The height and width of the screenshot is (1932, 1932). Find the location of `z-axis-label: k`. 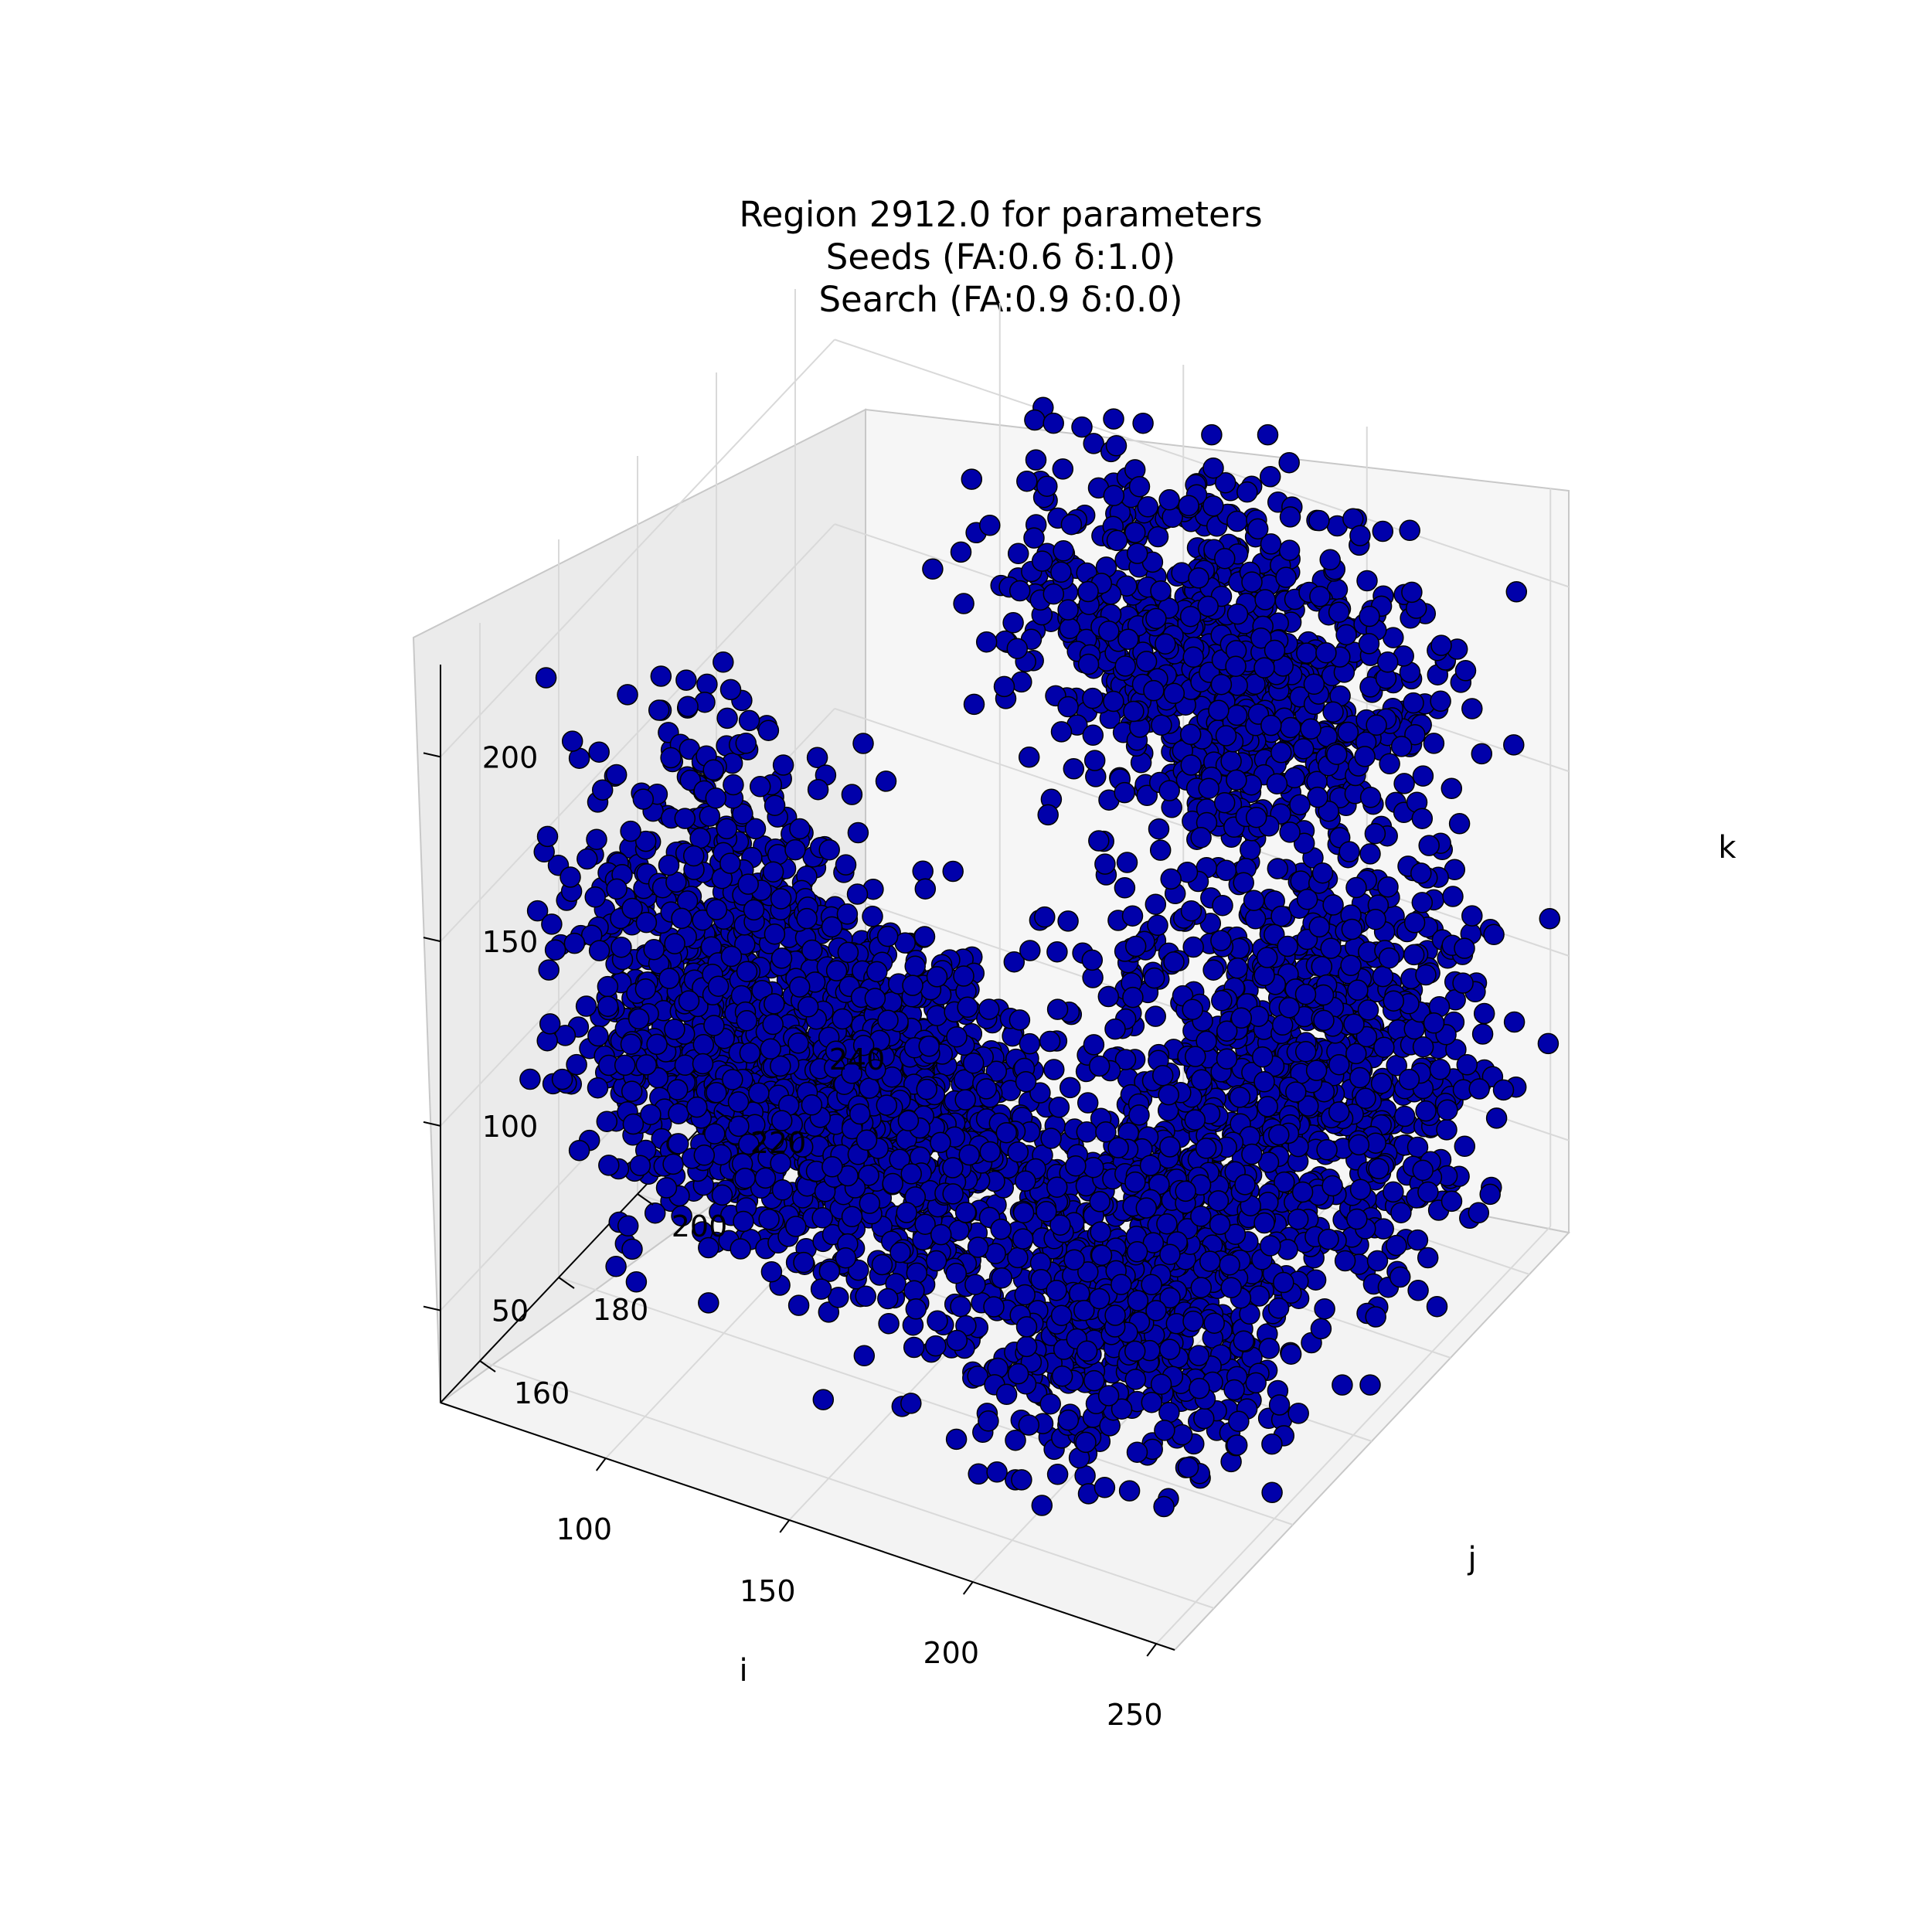

z-axis-label: k is located at coordinates (1727, 848).